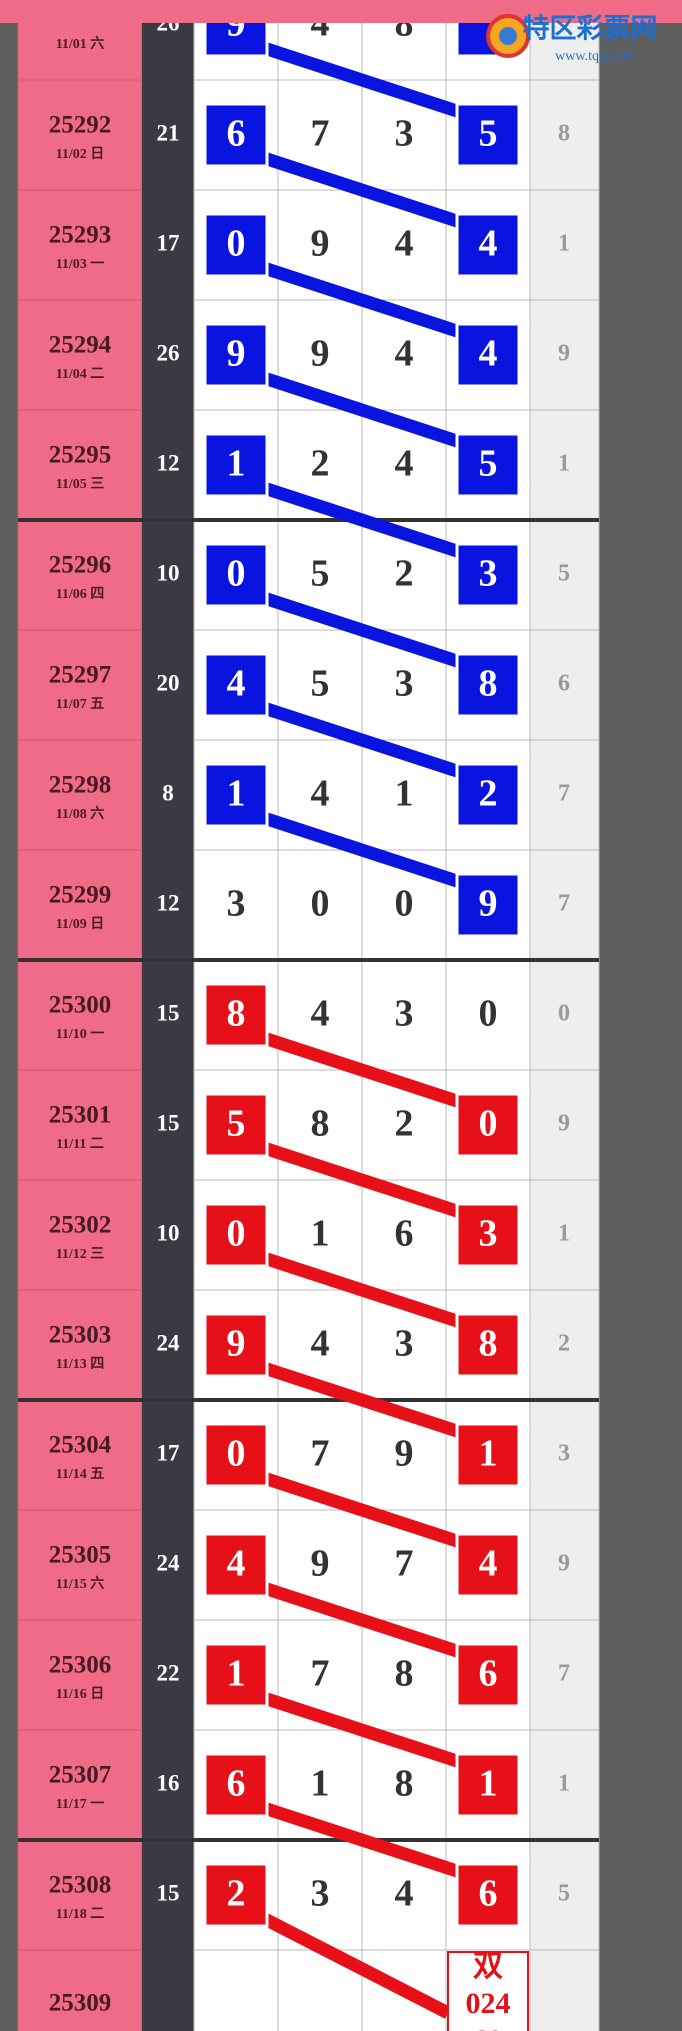 The width and height of the screenshot is (682, 2031). Describe the element at coordinates (594, 56) in the screenshot. I see `logo-url: www.tqcp.net` at that location.